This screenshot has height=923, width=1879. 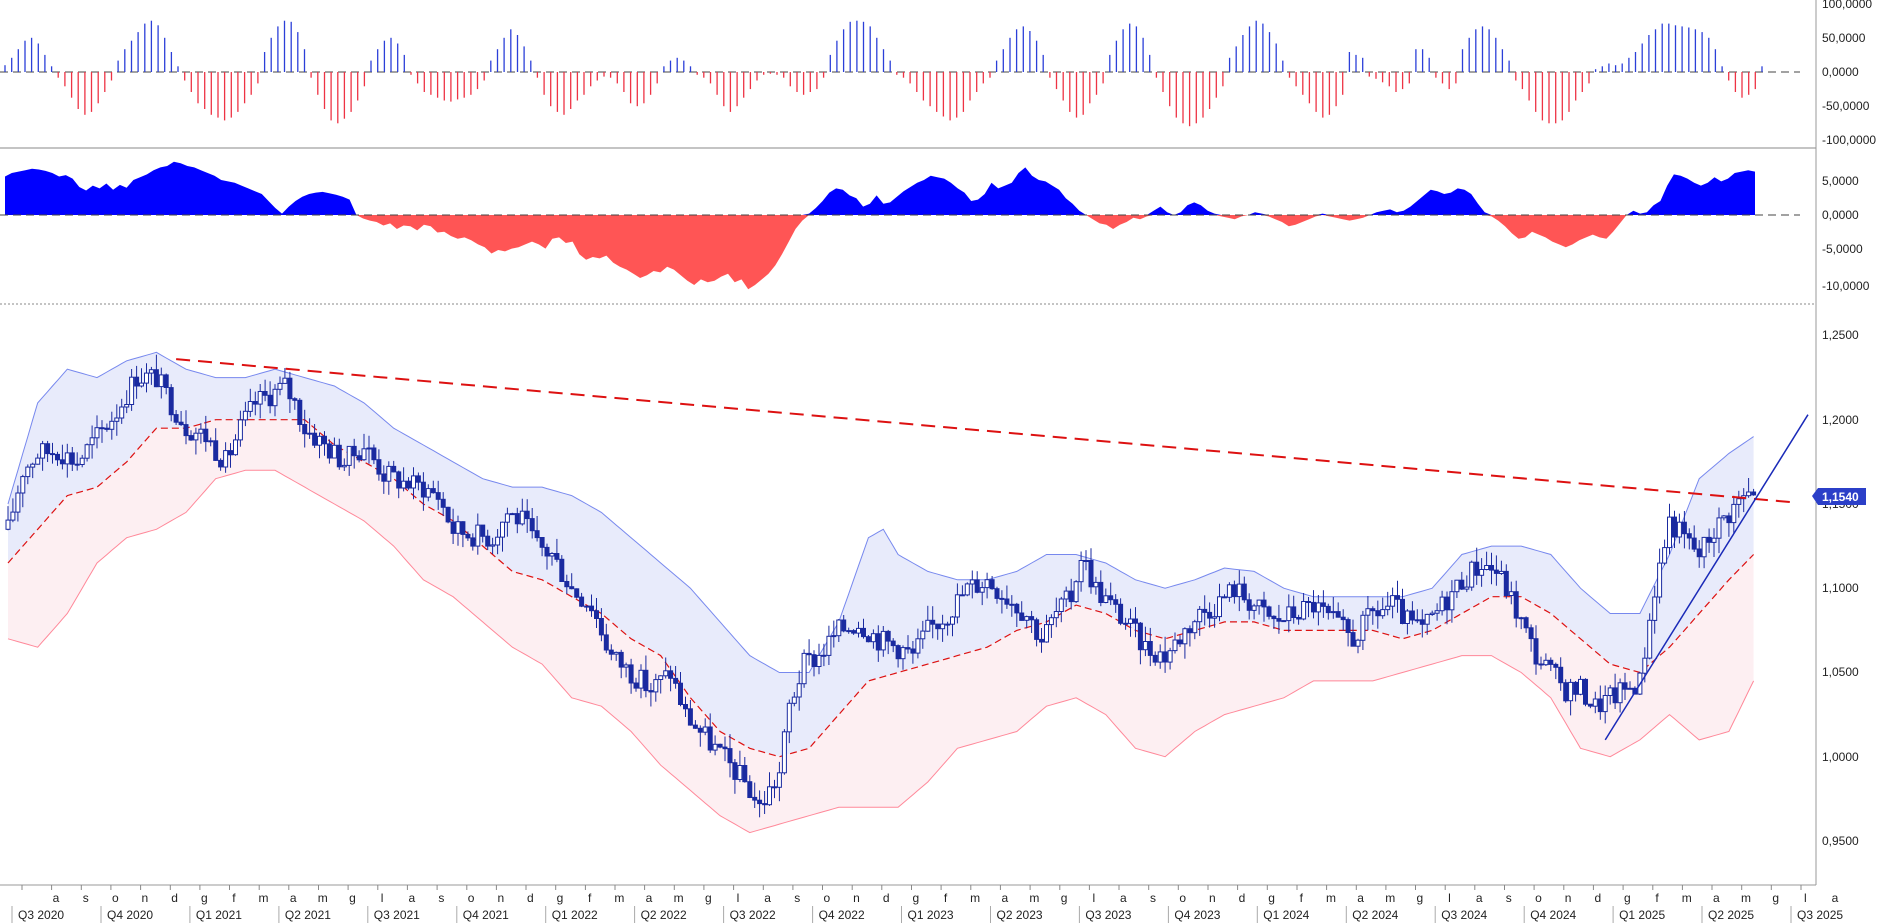 What do you see at coordinates (880, 188) in the screenshot?
I see `oscillator-positive-area` at bounding box center [880, 188].